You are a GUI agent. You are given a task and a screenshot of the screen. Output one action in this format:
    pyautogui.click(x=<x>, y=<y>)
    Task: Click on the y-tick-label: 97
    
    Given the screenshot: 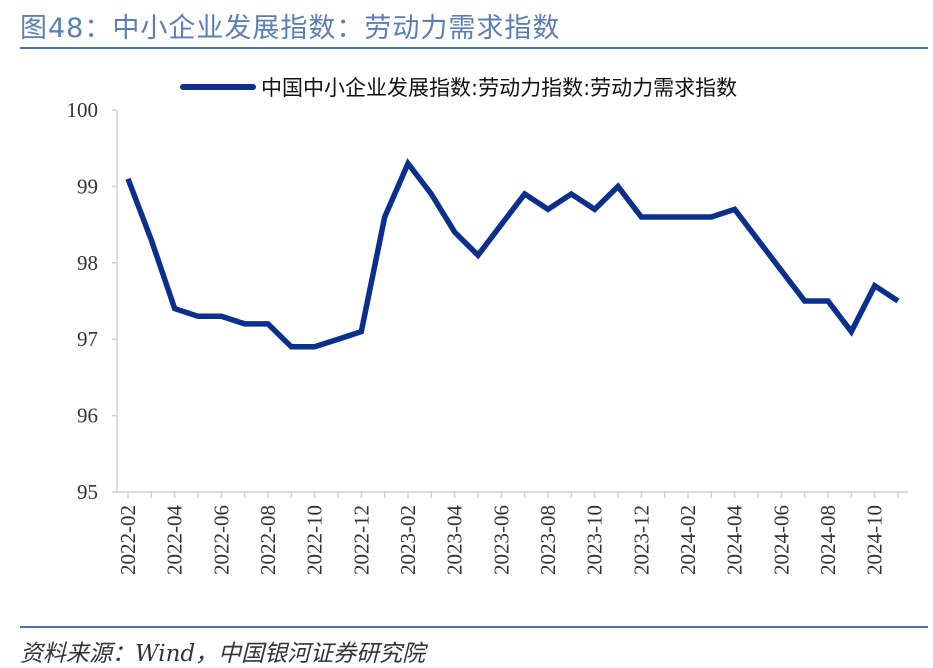 What is the action you would take?
    pyautogui.click(x=87, y=339)
    